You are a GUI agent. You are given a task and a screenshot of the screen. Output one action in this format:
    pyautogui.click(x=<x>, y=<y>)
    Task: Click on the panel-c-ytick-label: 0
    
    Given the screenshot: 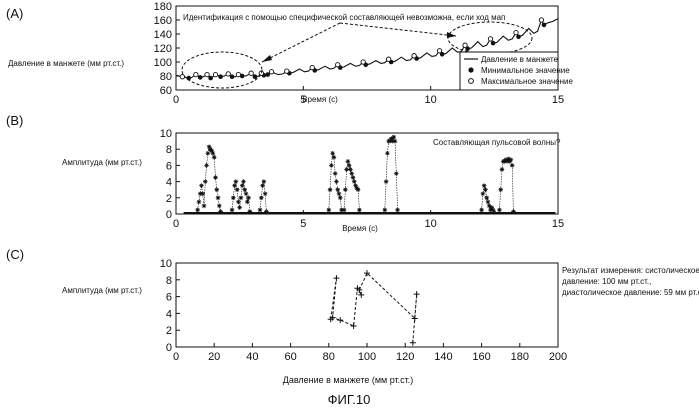 What is the action you would take?
    pyautogui.click(x=169, y=348)
    